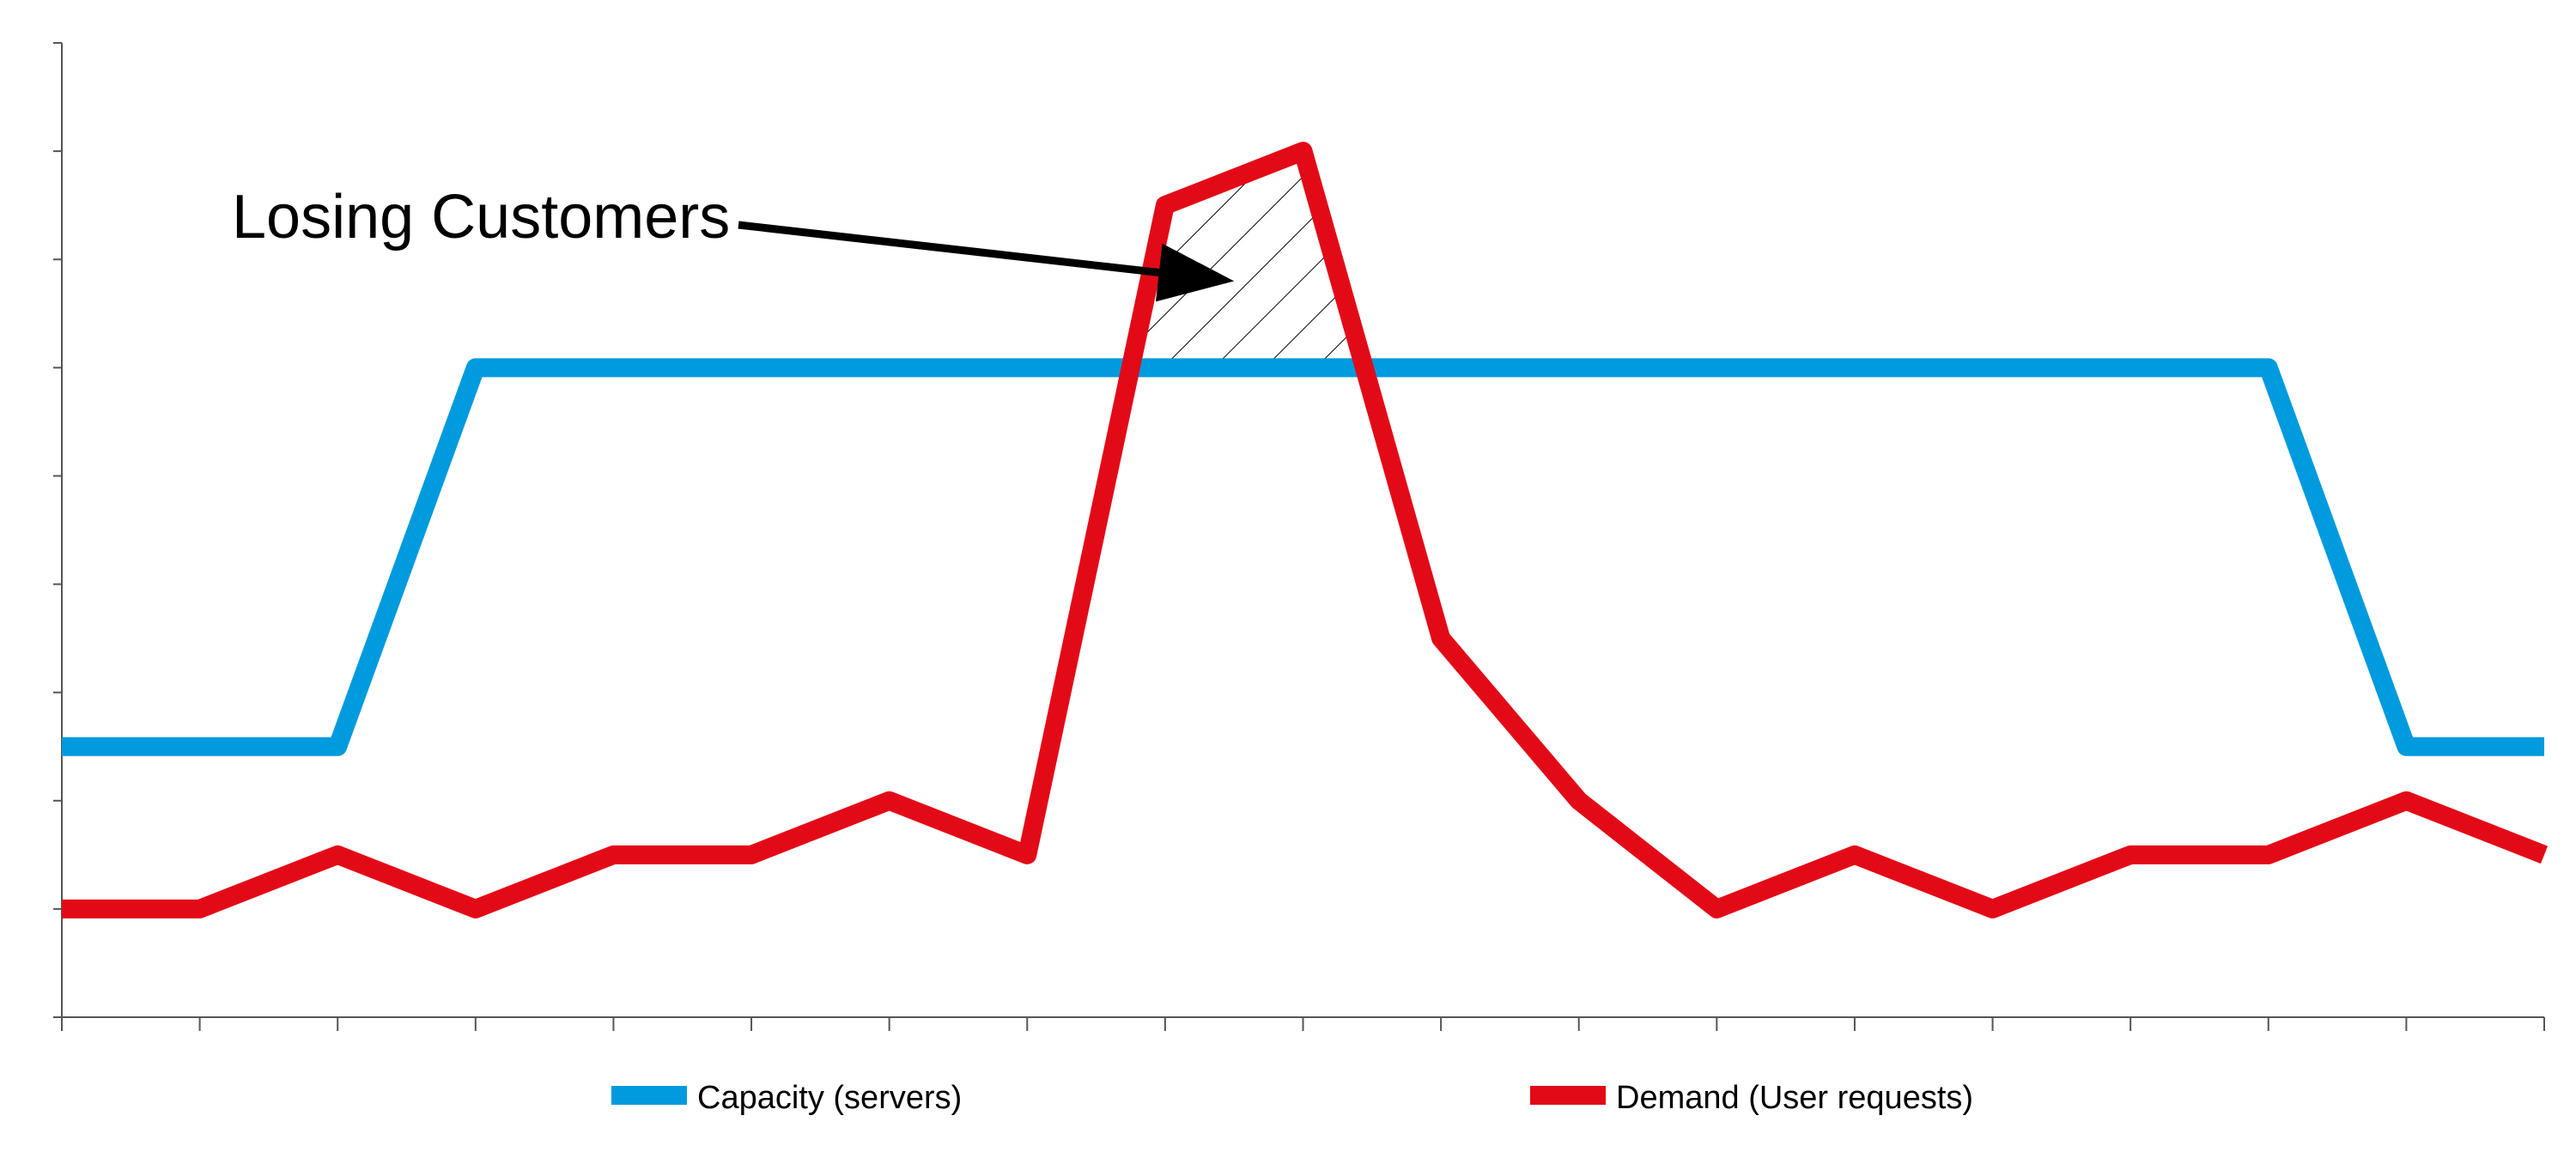  Describe the element at coordinates (733, 242) in the screenshot. I see `annotation-layer: Losing Customers` at that location.